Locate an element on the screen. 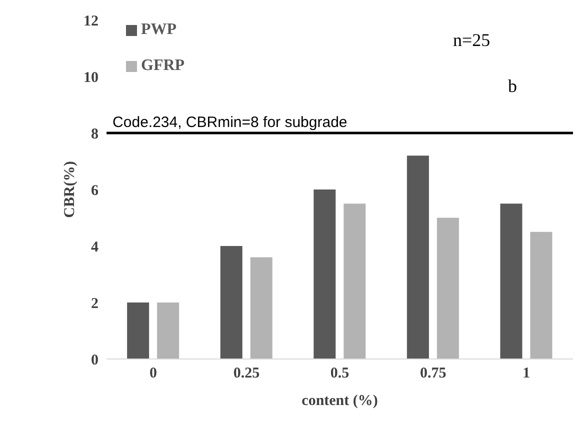  x-tick-label: 0.75 is located at coordinates (433, 374).